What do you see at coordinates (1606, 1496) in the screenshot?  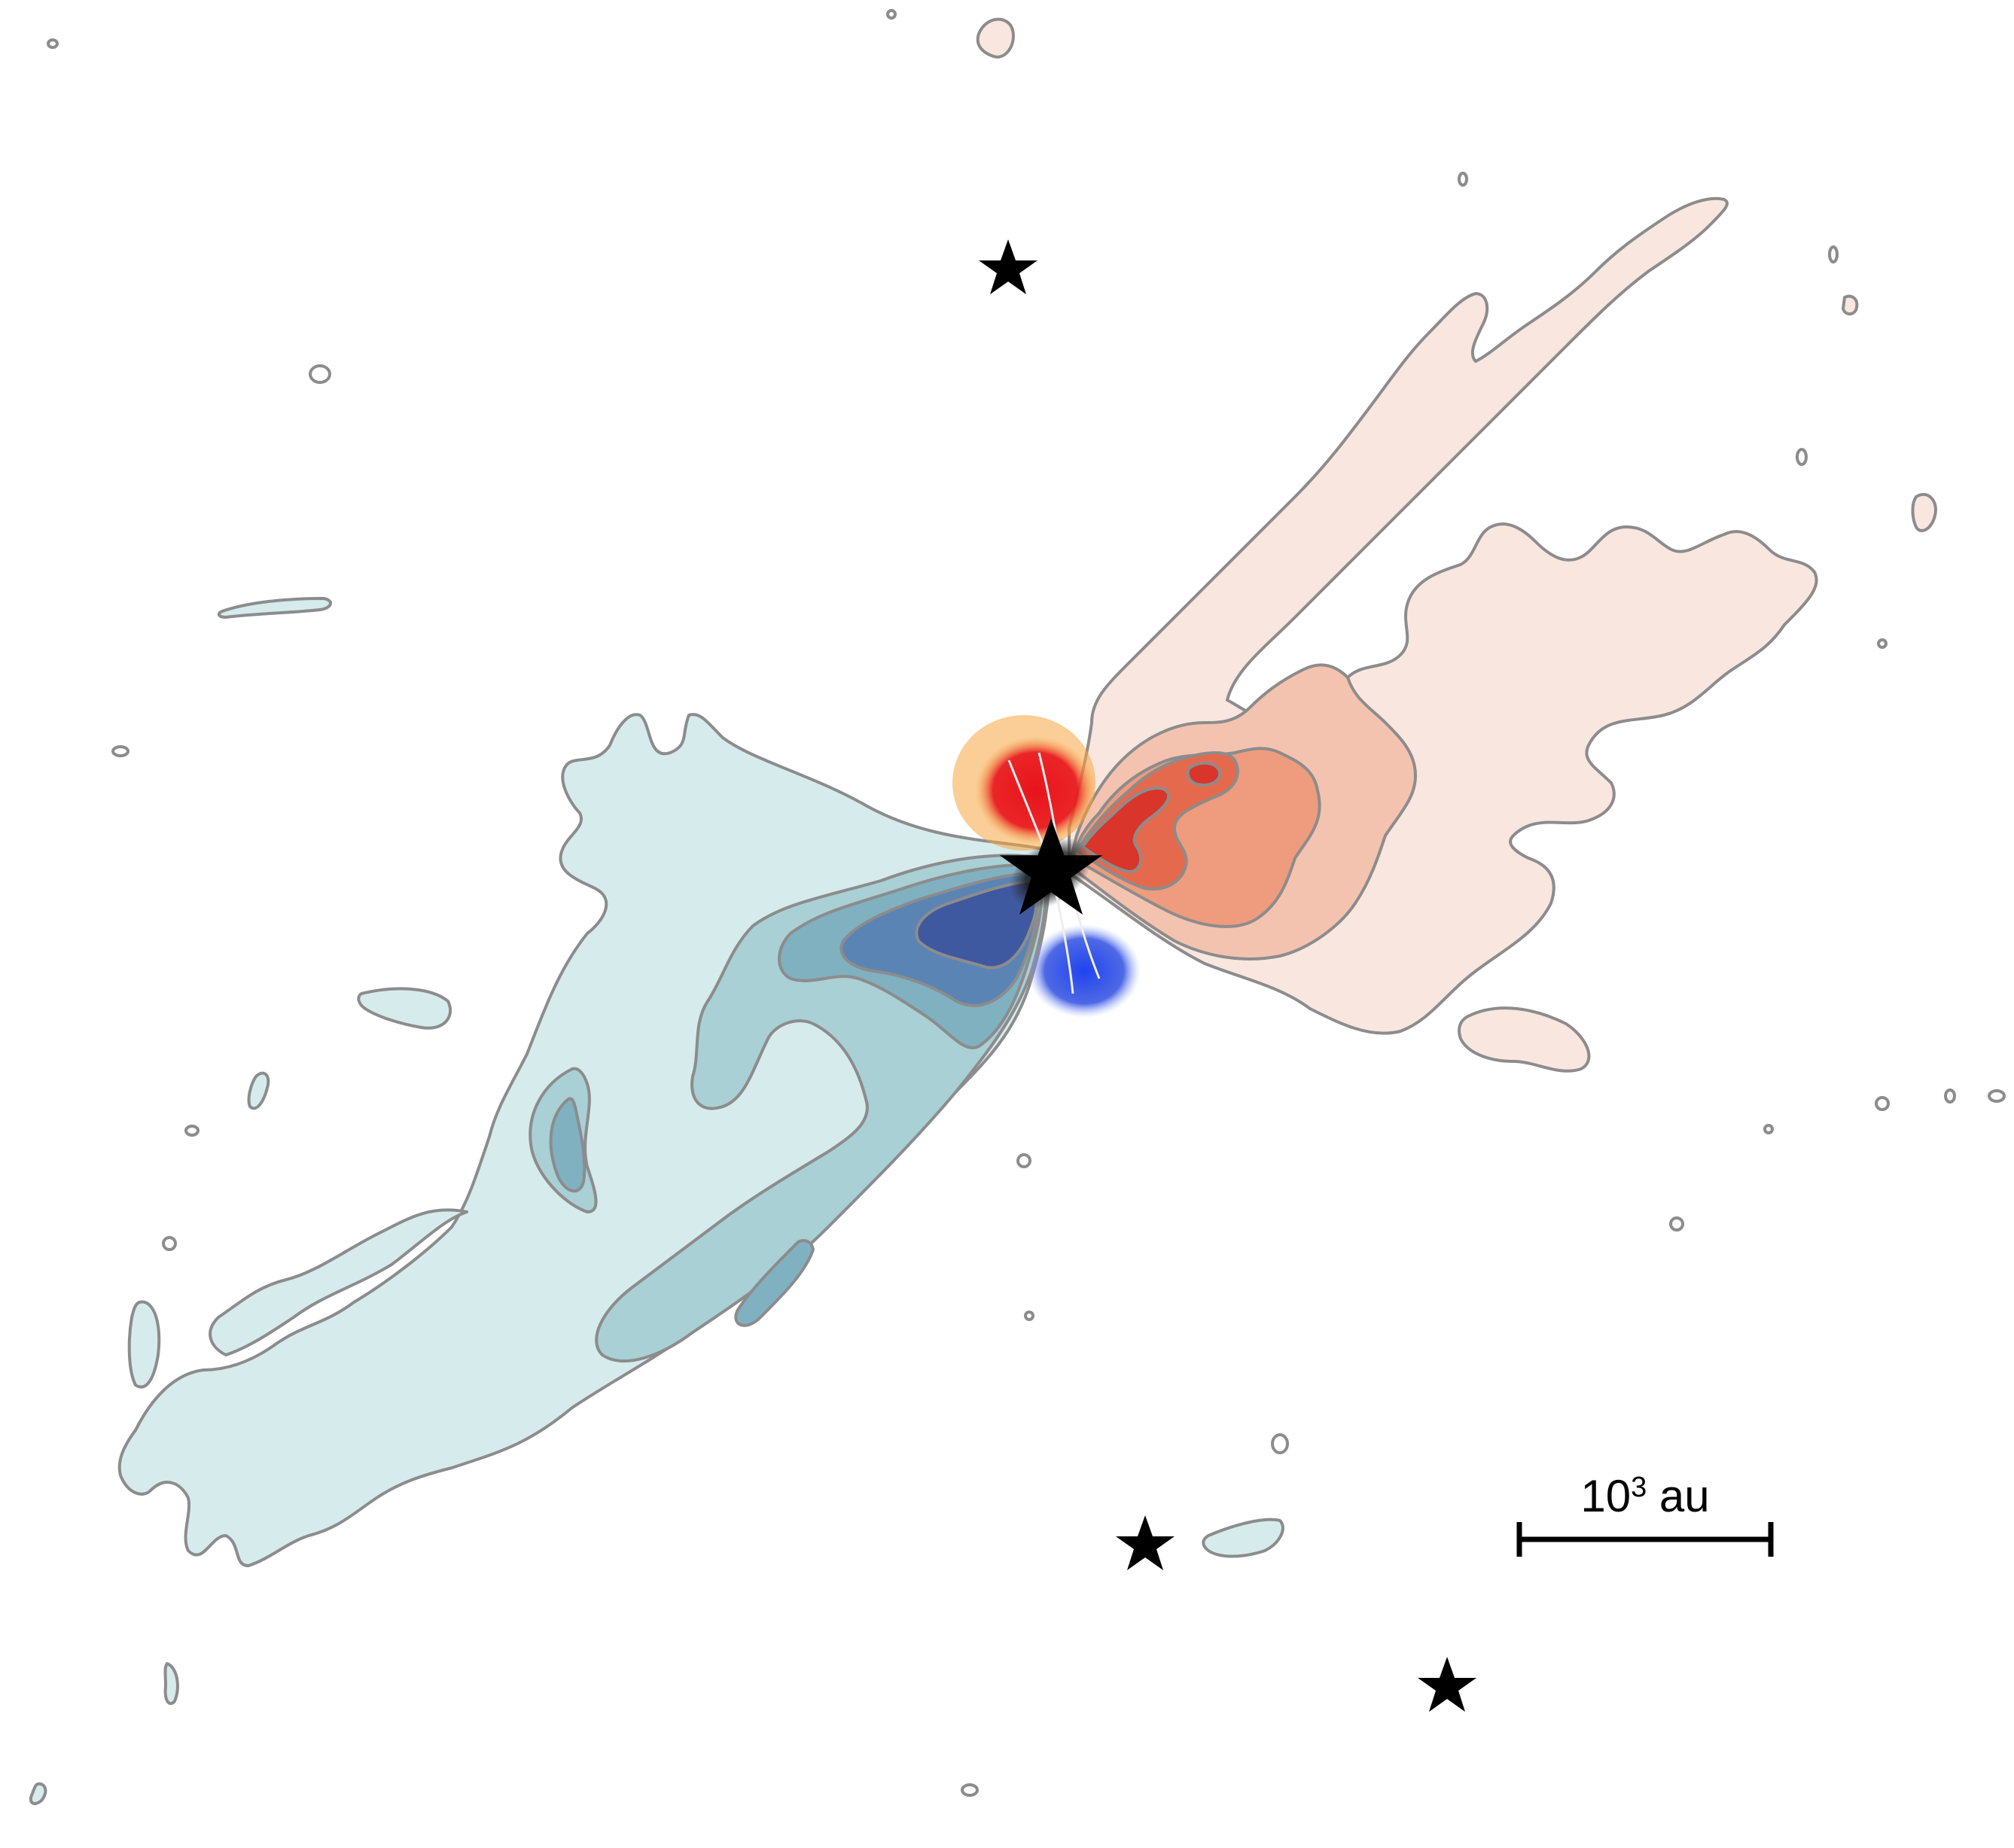 I see `scale-bar-label-base: 10` at bounding box center [1606, 1496].